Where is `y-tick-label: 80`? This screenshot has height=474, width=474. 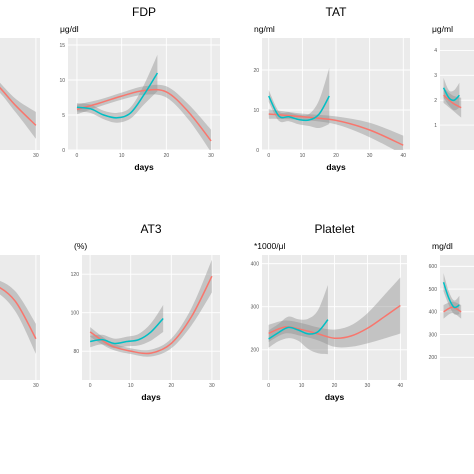
y-tick-label: 80 is located at coordinates (76, 352).